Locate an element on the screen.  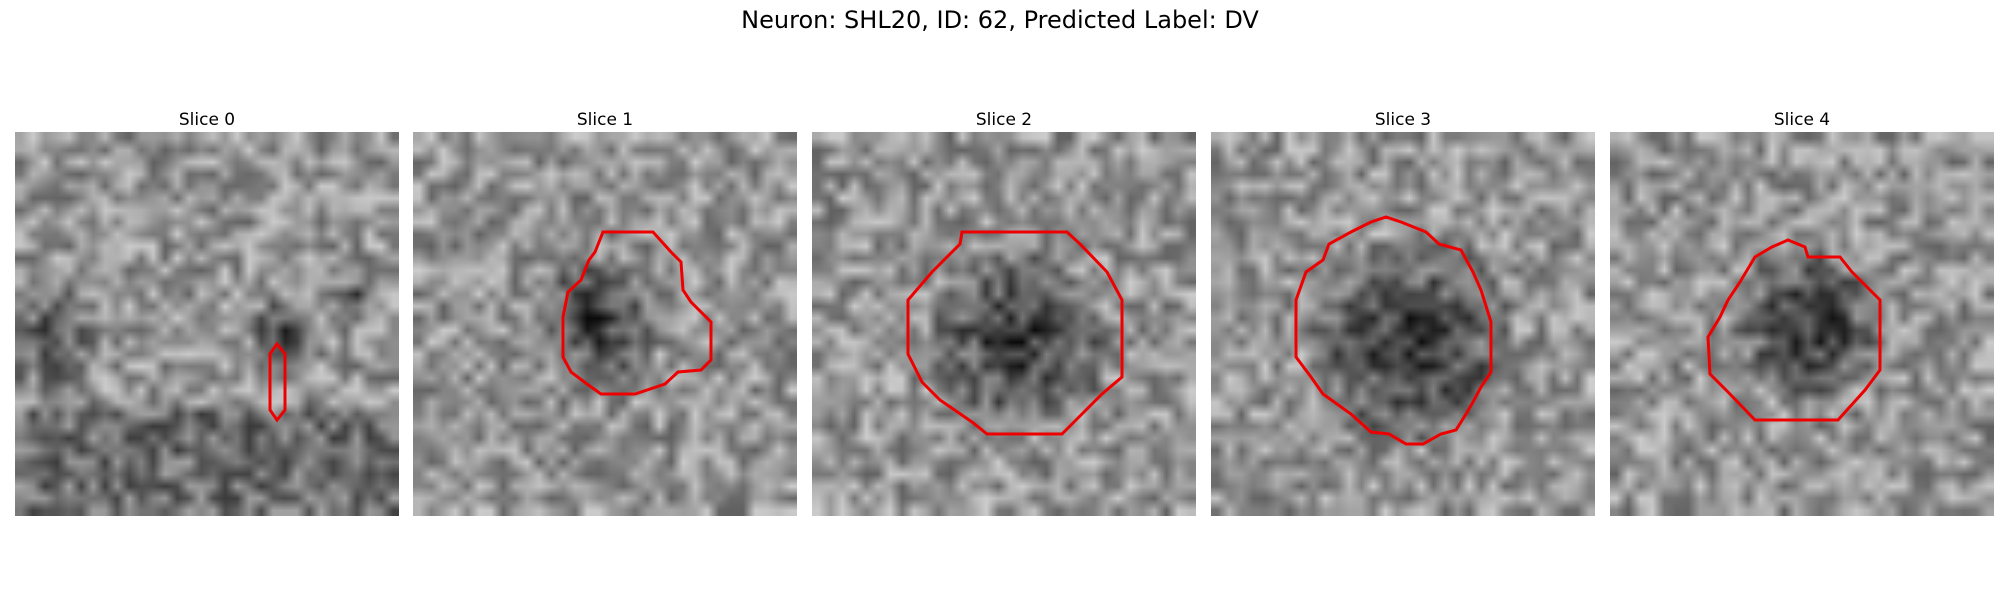
slice-panel-2: Slice 2 is located at coordinates (1004, 312).